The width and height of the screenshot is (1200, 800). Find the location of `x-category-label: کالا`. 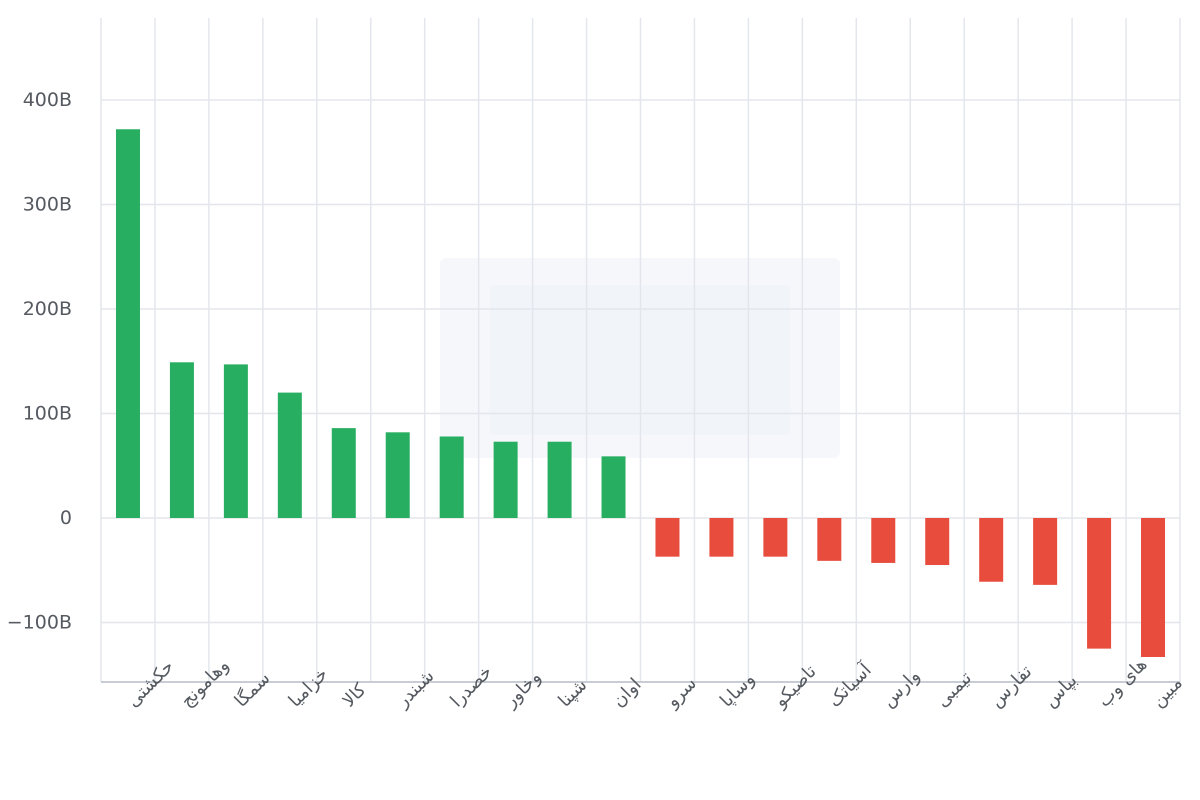

x-category-label: کالا is located at coordinates (354, 695).